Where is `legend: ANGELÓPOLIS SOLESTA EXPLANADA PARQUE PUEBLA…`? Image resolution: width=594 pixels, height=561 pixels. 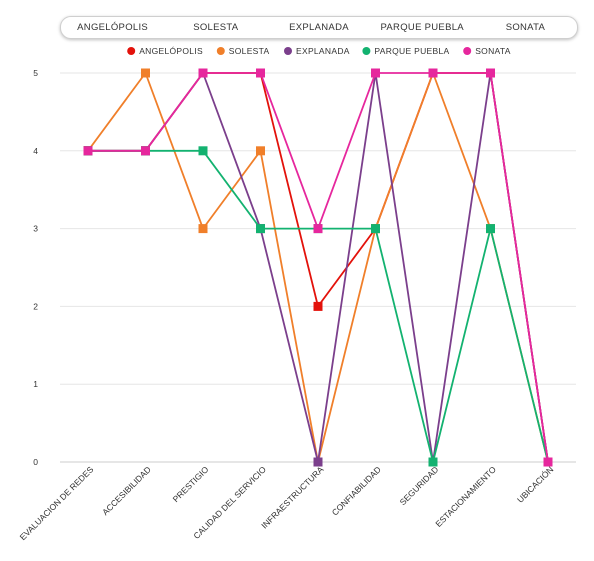 legend: ANGELÓPOLIS SOLESTA EXPLANADA PARQUE PUEBLA… is located at coordinates (319, 51).